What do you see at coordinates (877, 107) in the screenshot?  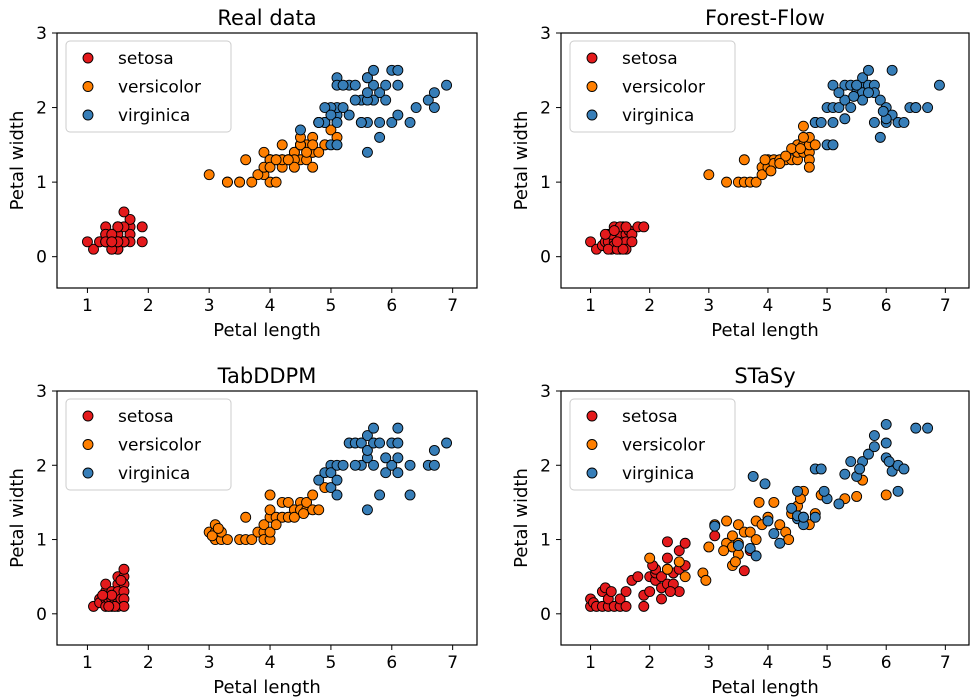 I see `series-virginica` at bounding box center [877, 107].